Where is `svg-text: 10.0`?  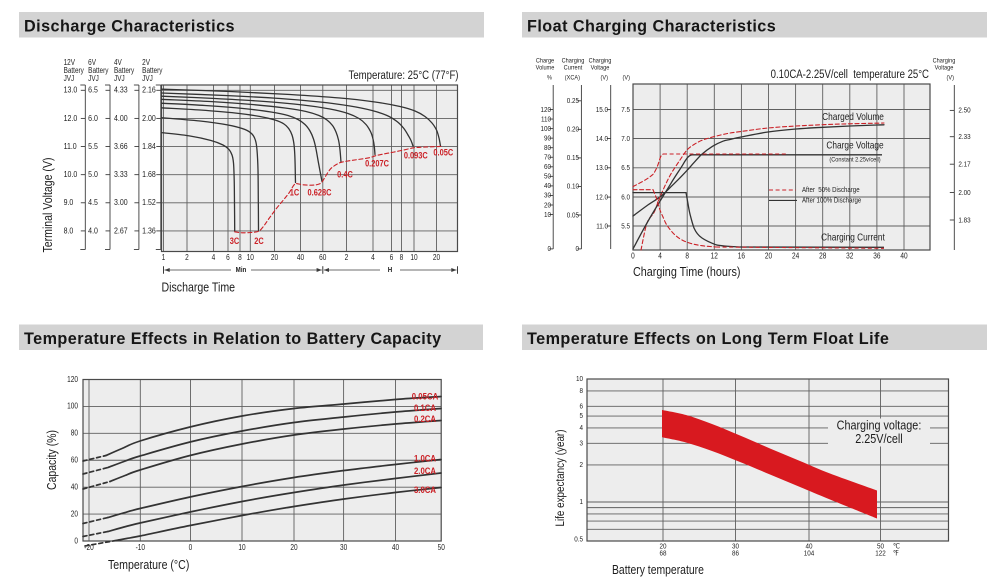 svg-text: 10.0 is located at coordinates (71, 174).